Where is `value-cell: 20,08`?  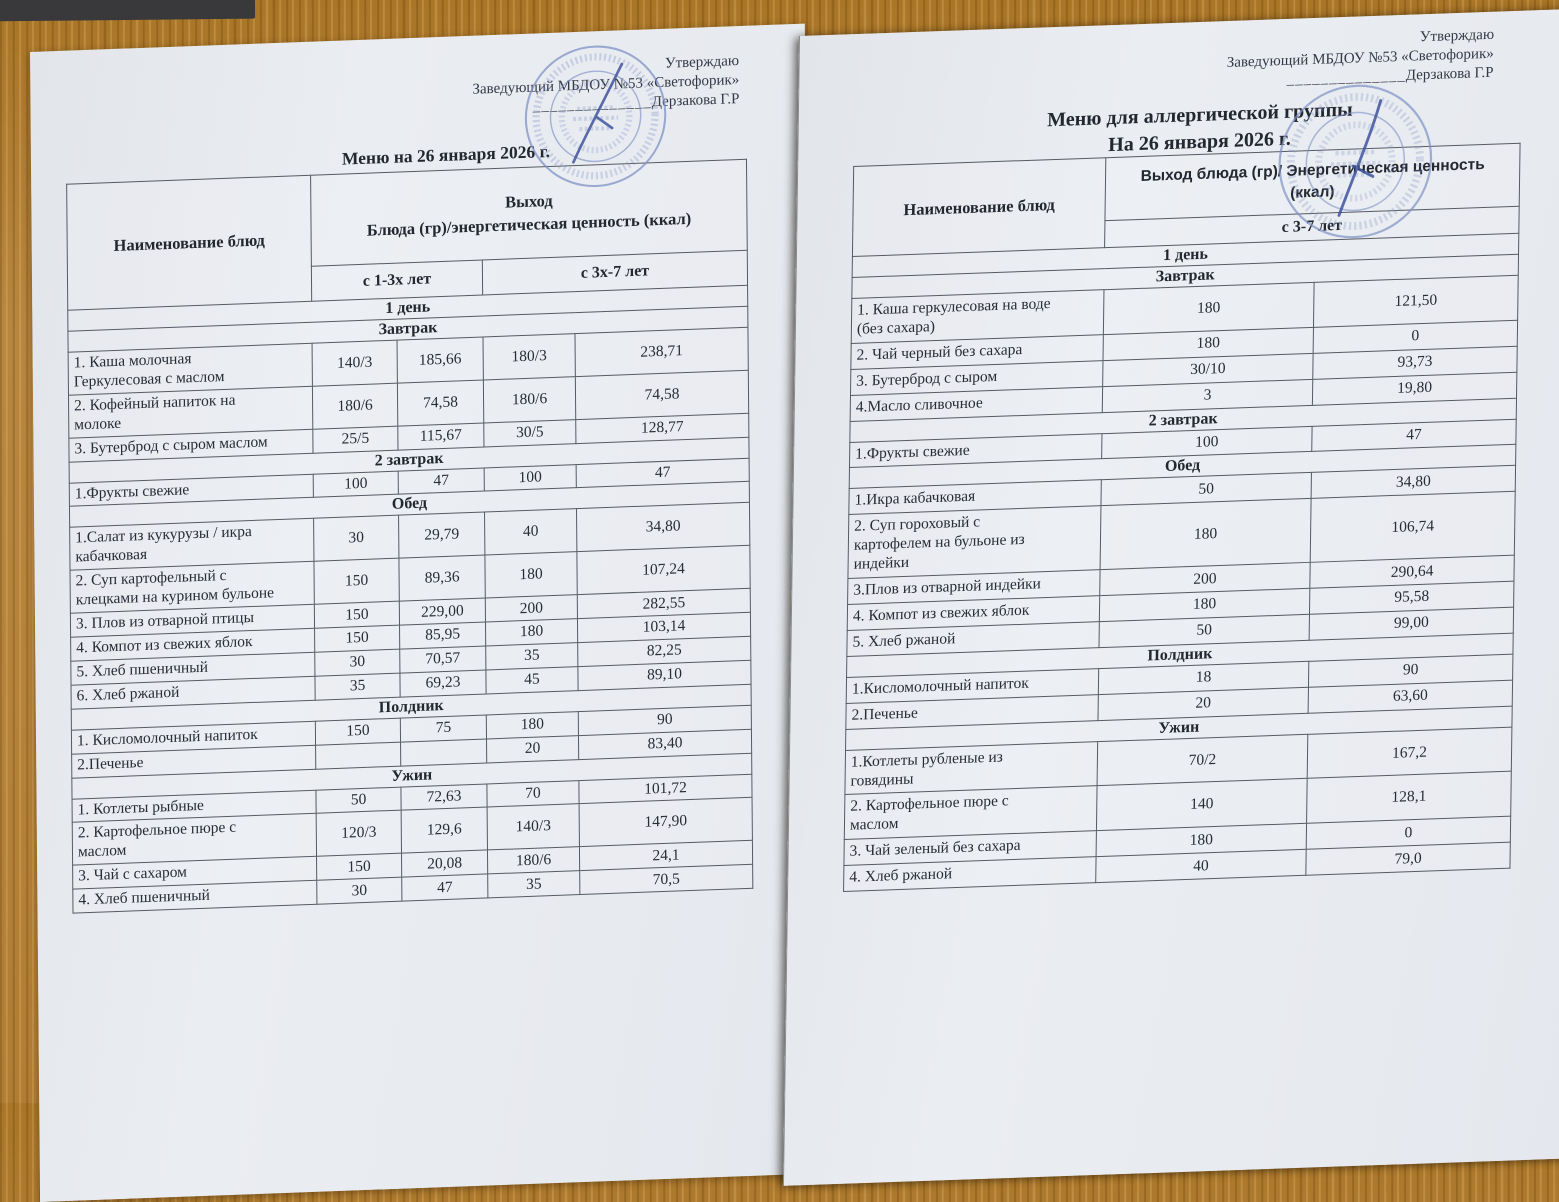
value-cell: 20,08 is located at coordinates (444, 864).